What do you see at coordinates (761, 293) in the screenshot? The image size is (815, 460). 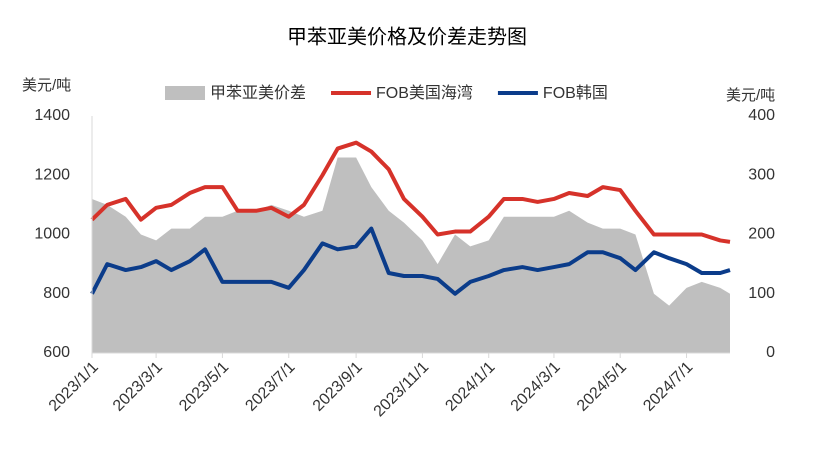 I see `y2-tick-label: 100` at bounding box center [761, 293].